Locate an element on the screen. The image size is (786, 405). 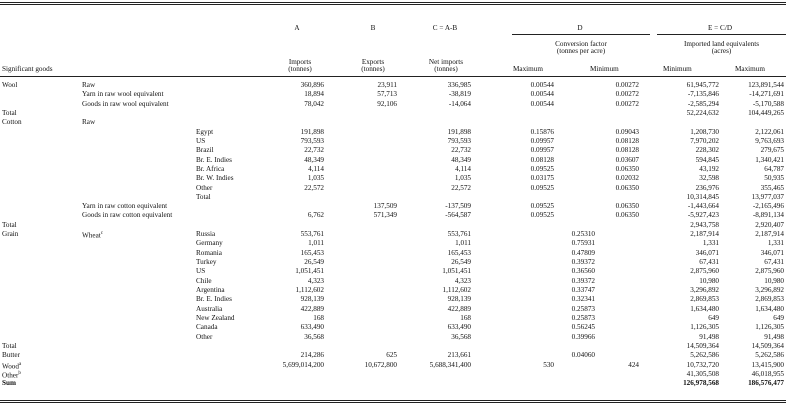
imports-cell: 6,762 is located at coordinates (315, 215).